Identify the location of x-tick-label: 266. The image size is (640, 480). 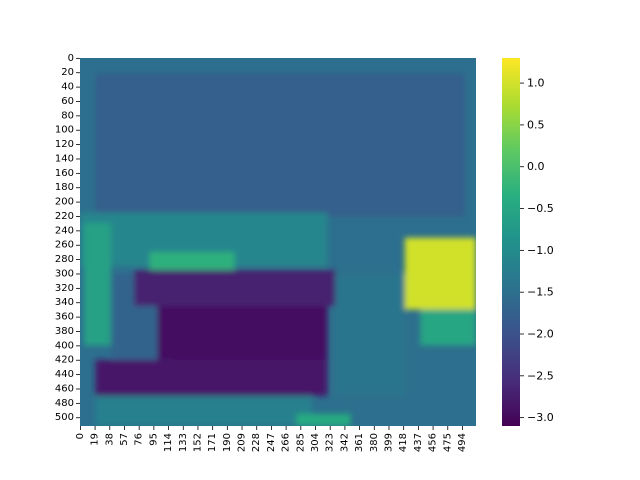
(286, 442).